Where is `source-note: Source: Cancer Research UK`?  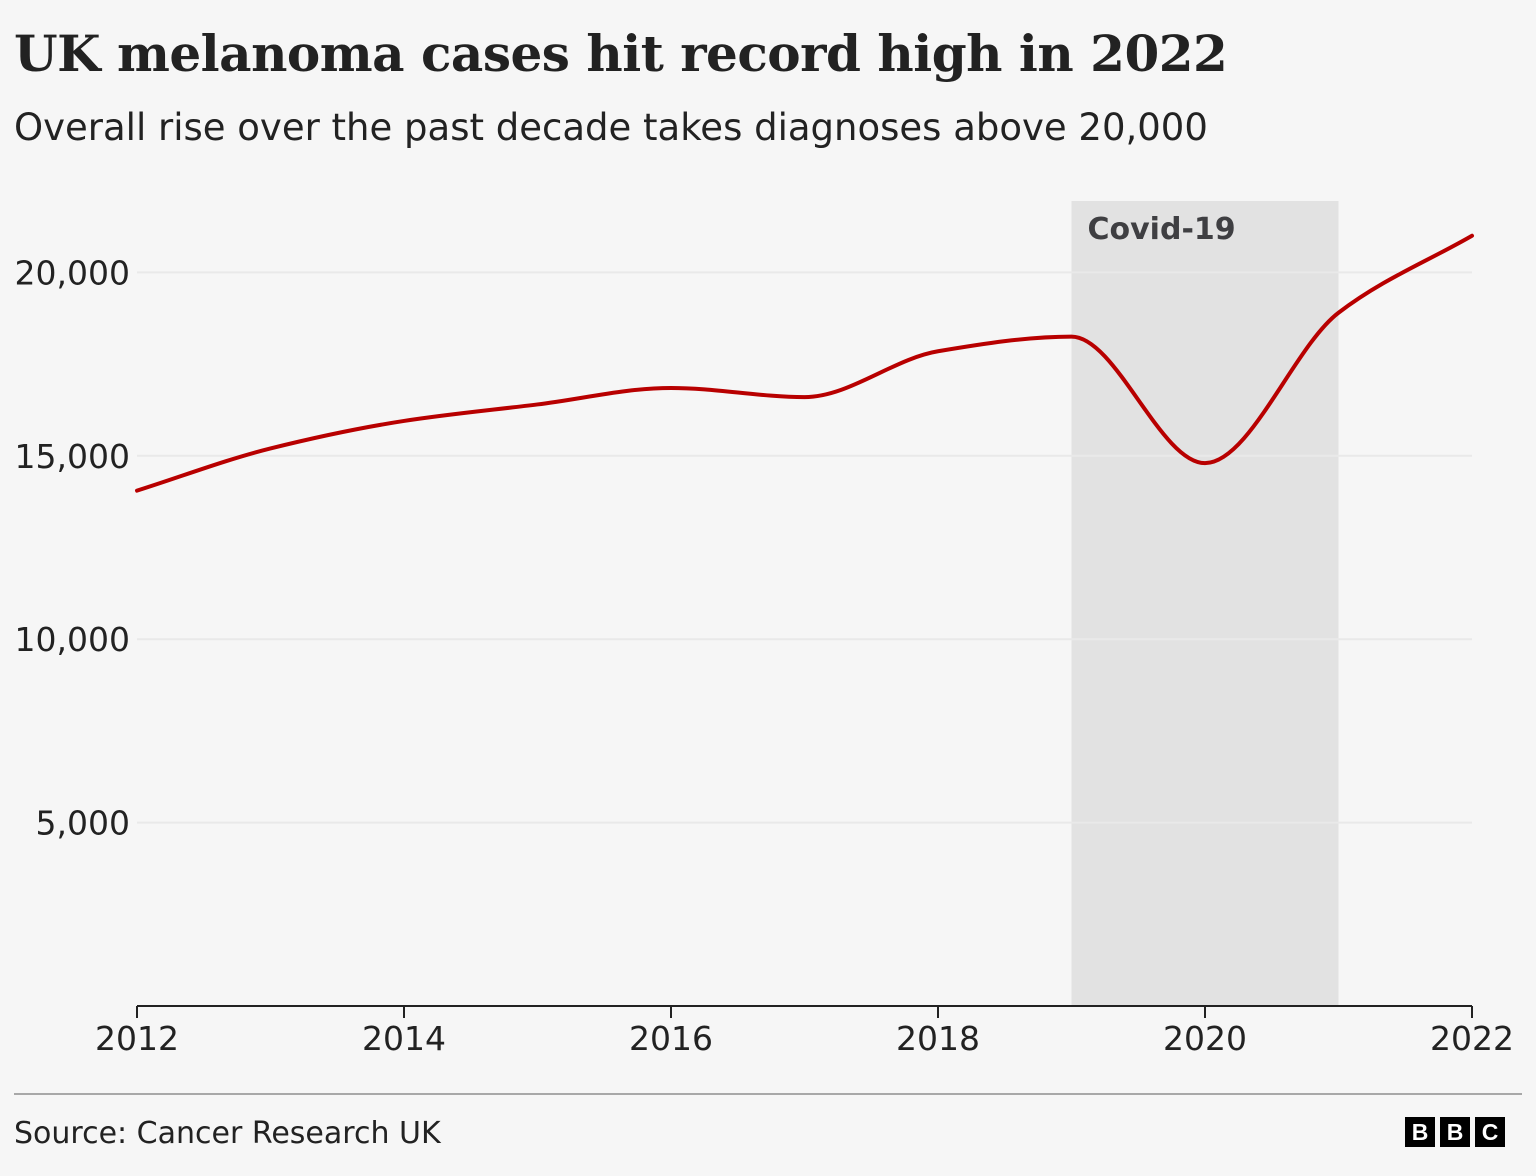 source-note: Source: Cancer Research UK is located at coordinates (227, 1133).